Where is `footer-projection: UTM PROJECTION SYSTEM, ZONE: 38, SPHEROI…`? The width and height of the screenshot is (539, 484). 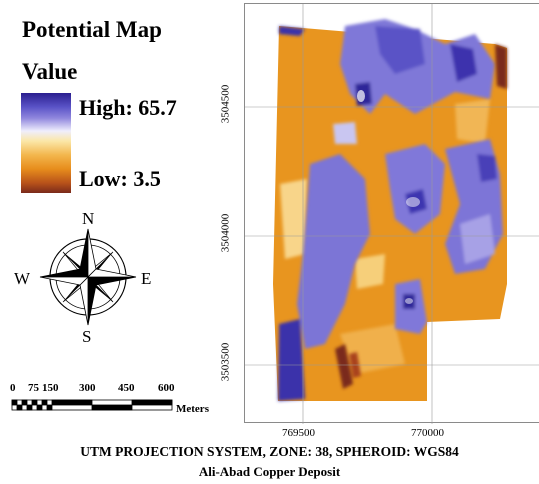
footer-projection: UTM PROJECTION SYSTEM, ZONE: 38, SPHEROI… is located at coordinates (269, 451).